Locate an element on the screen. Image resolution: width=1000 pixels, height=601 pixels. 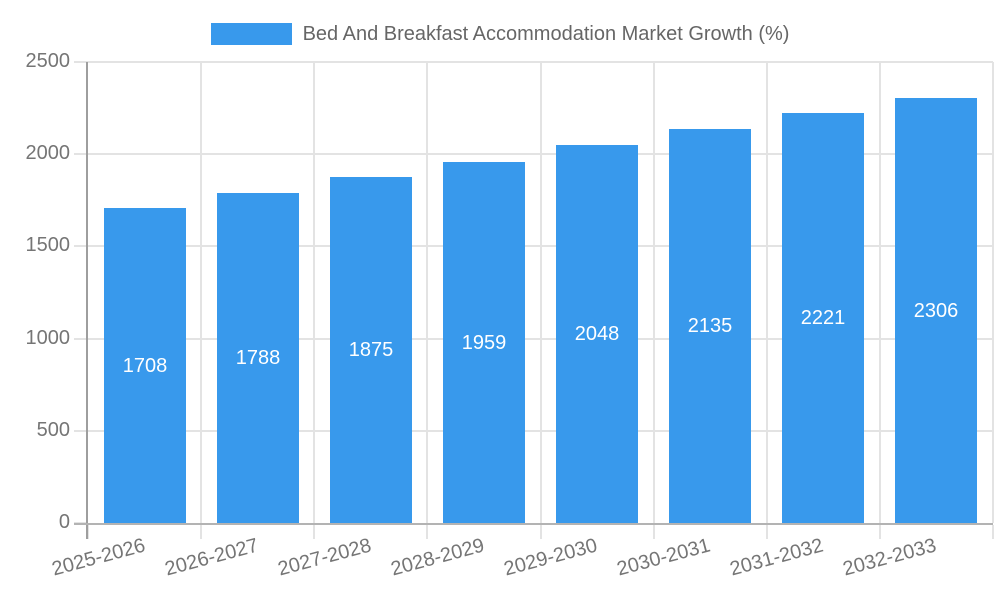
bar-2030-2031: 2135 is located at coordinates (710, 326).